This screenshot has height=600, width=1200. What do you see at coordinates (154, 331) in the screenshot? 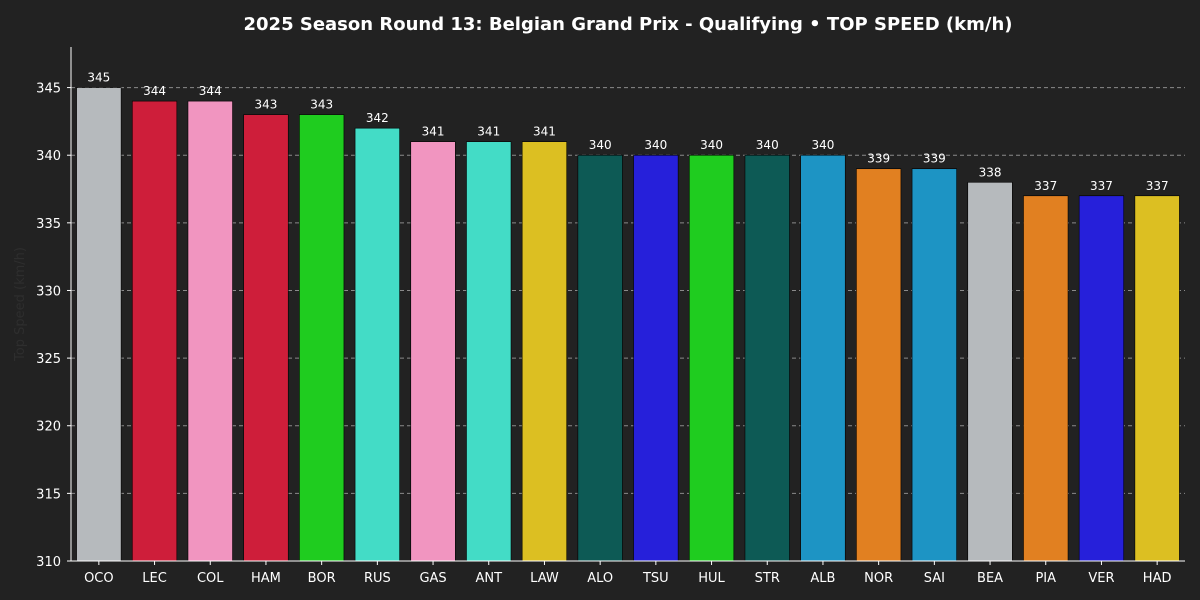
I see `bar-lec` at bounding box center [154, 331].